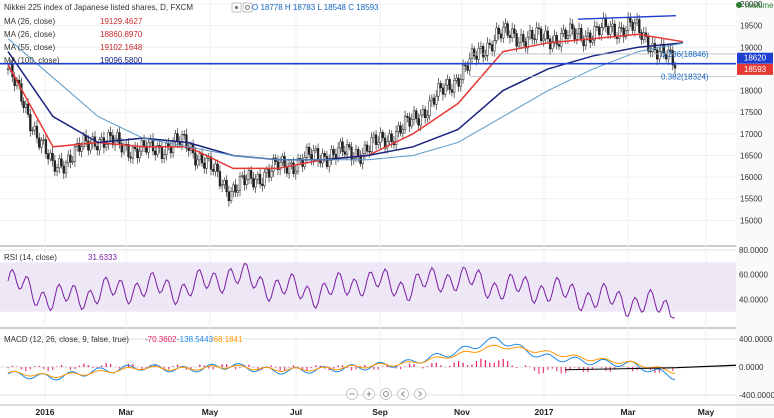 This screenshot has height=418, width=774. What do you see at coordinates (352, 394) in the screenshot?
I see `zoom-out-button` at bounding box center [352, 394].